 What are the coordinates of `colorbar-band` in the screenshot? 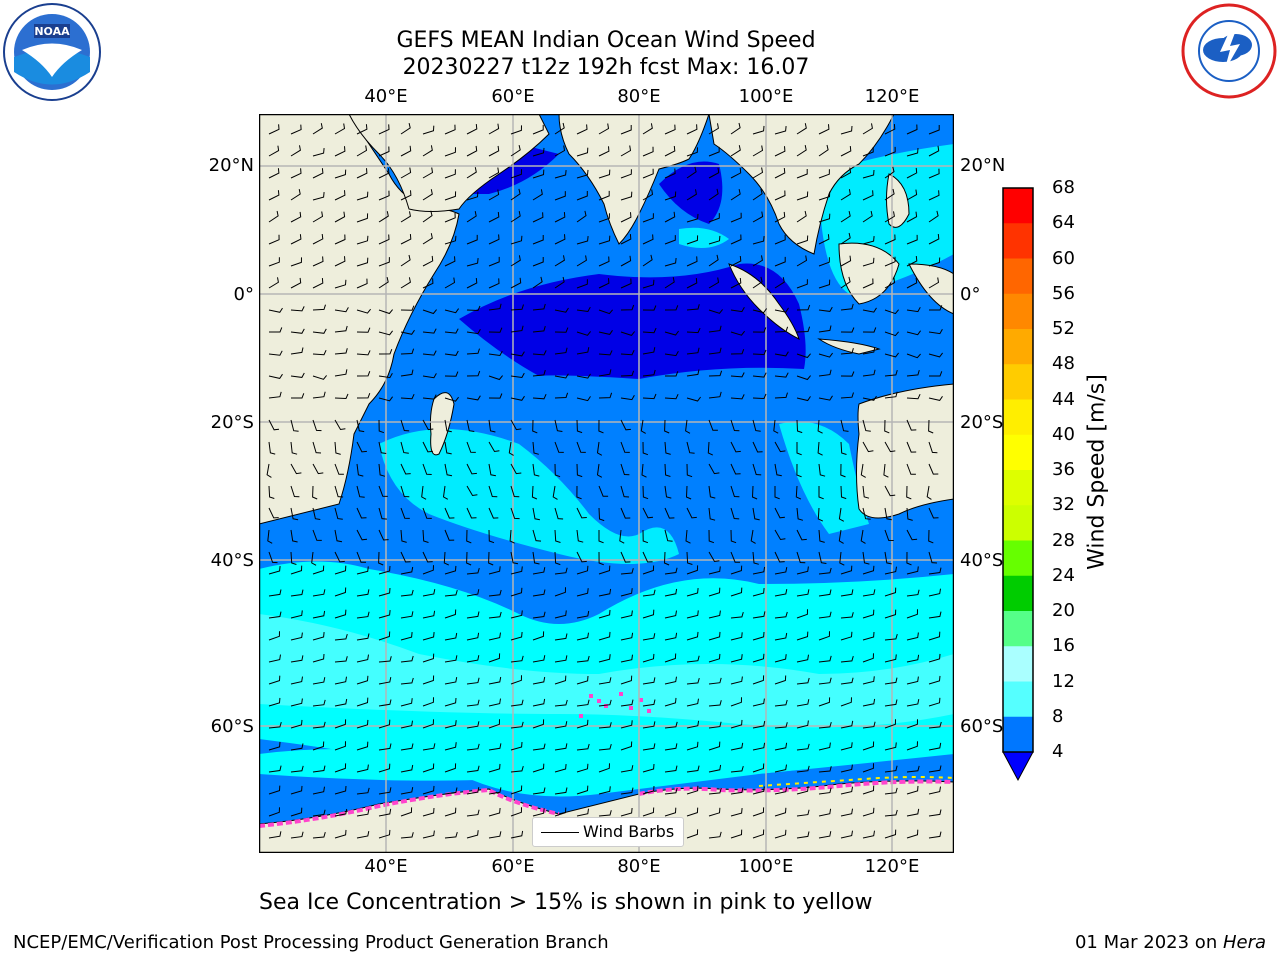 It's located at (1018, 382).